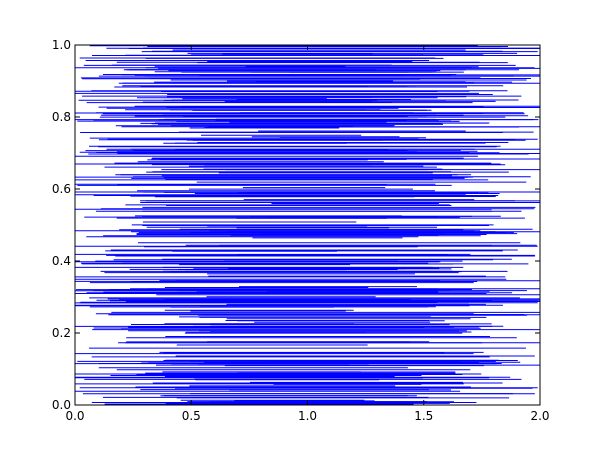 This screenshot has width=600, height=455. I want to click on x-tick-label: 0.5, so click(191, 416).